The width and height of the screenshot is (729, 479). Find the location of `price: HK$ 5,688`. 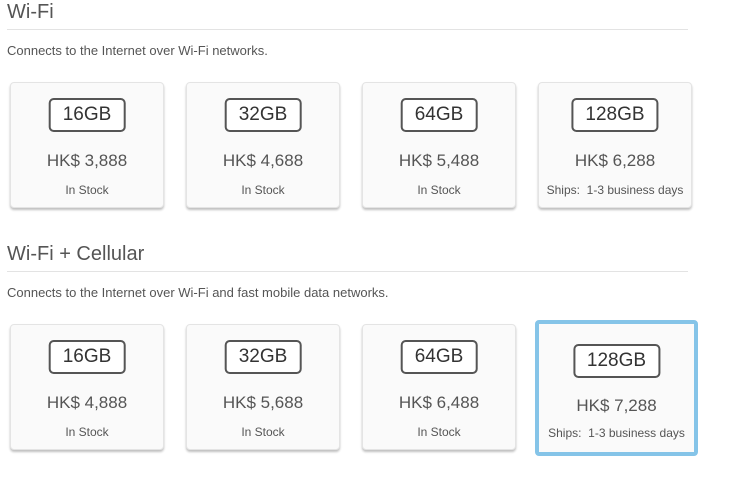

price: HK$ 5,688 is located at coordinates (263, 402).